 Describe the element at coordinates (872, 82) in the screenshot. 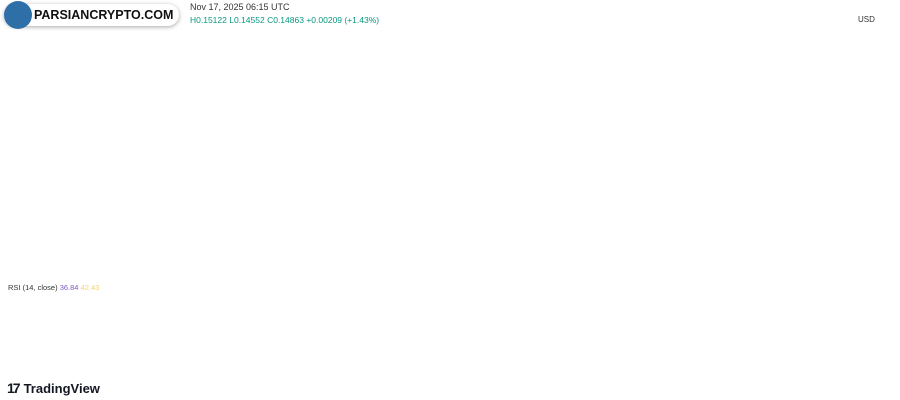

I see `price-tick-label: 0.21000` at that location.